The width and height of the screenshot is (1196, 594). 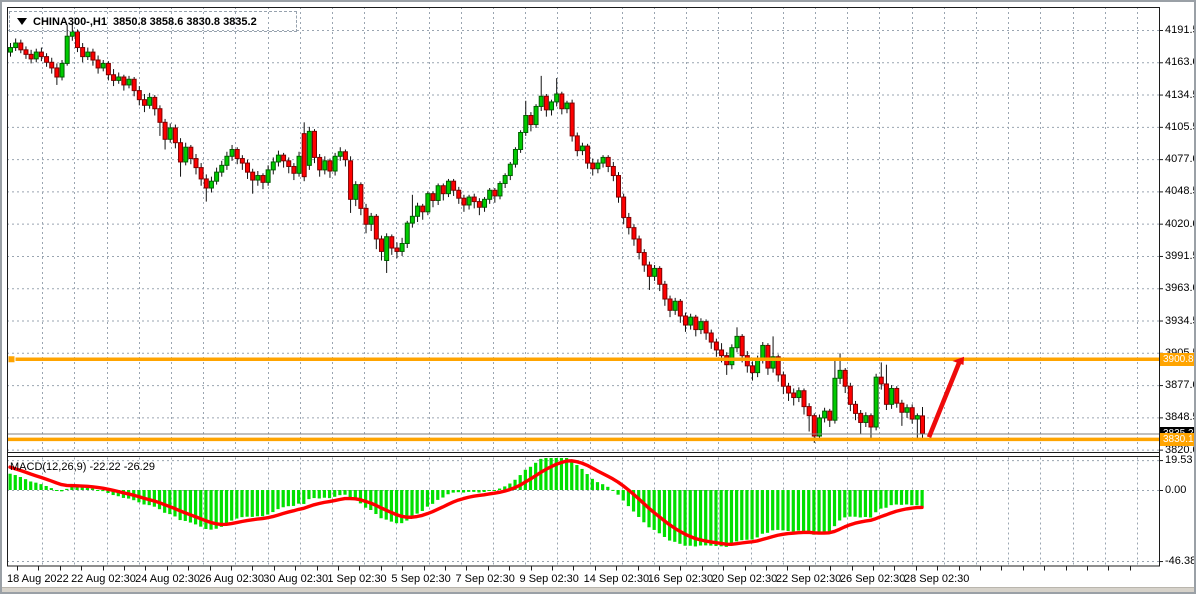 I want to click on time-tick-label: 5 Sep 02:30, so click(x=421, y=579).